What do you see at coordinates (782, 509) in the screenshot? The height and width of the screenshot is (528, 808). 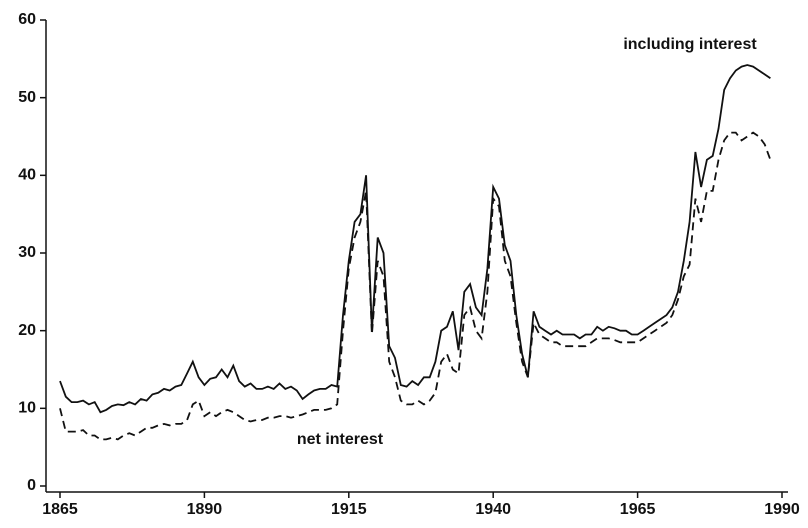 I see `x-tick-label: 1990` at bounding box center [782, 509].